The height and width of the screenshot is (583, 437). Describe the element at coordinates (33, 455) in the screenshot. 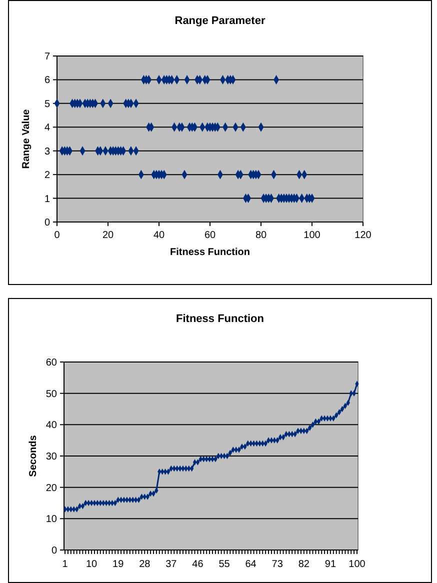

I see `y-axis-title: Seconds` at that location.